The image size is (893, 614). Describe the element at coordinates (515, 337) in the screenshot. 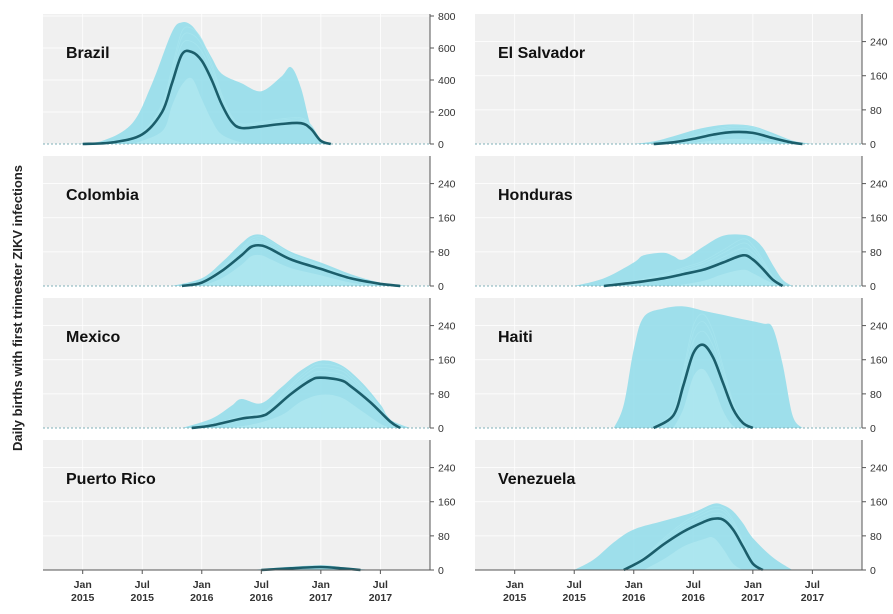

I see `panel-title: Haiti` at that location.